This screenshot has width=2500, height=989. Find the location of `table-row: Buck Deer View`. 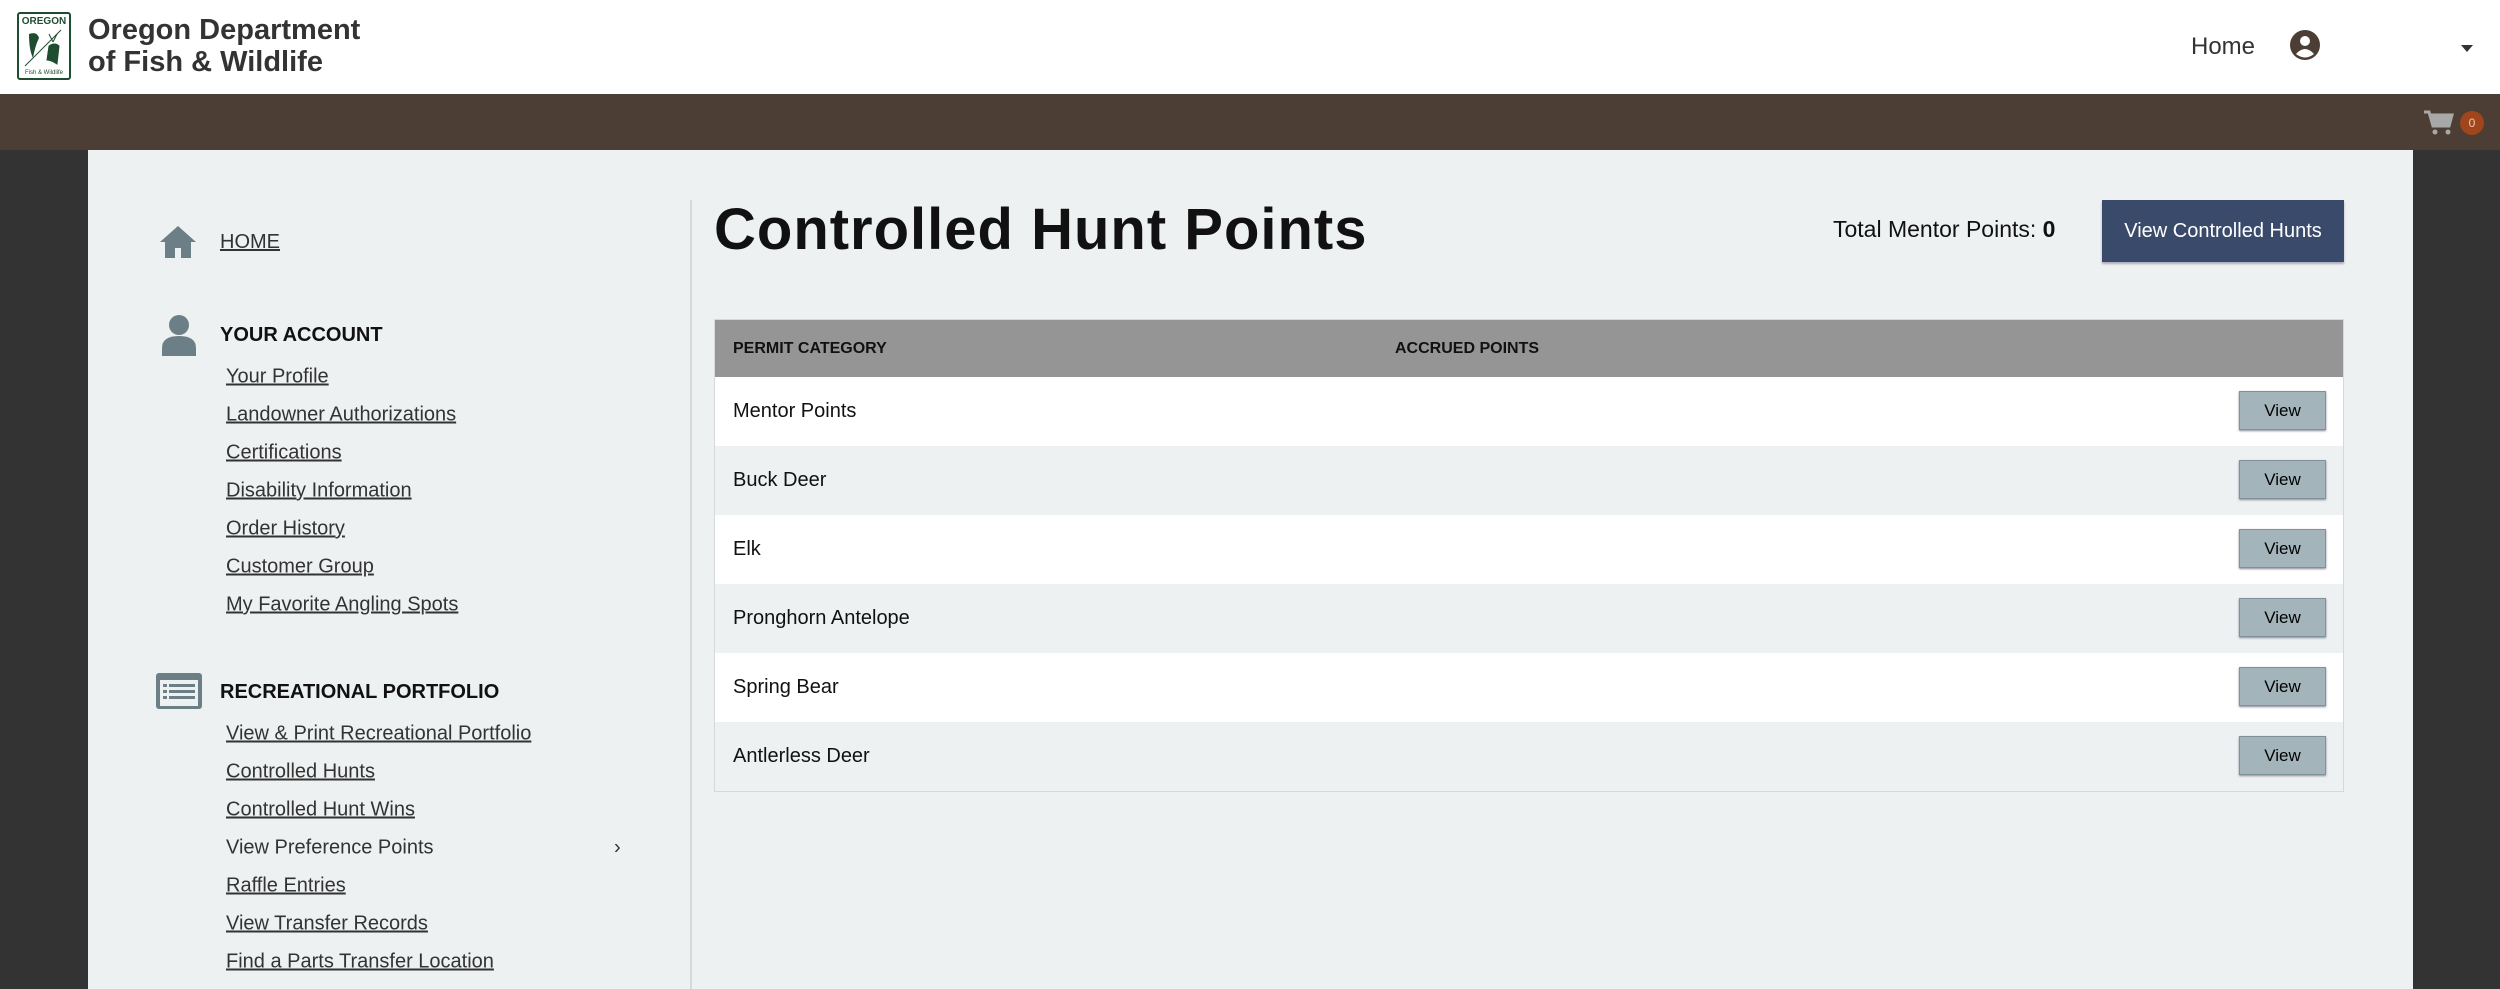

table-row: Buck Deer View is located at coordinates (1529, 480).